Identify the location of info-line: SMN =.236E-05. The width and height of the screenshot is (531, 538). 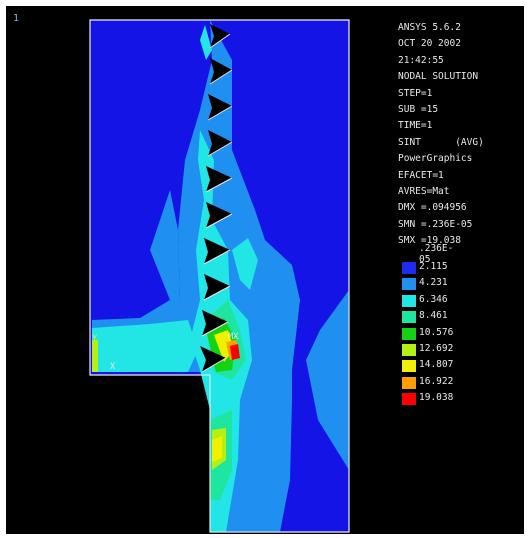
(435, 224).